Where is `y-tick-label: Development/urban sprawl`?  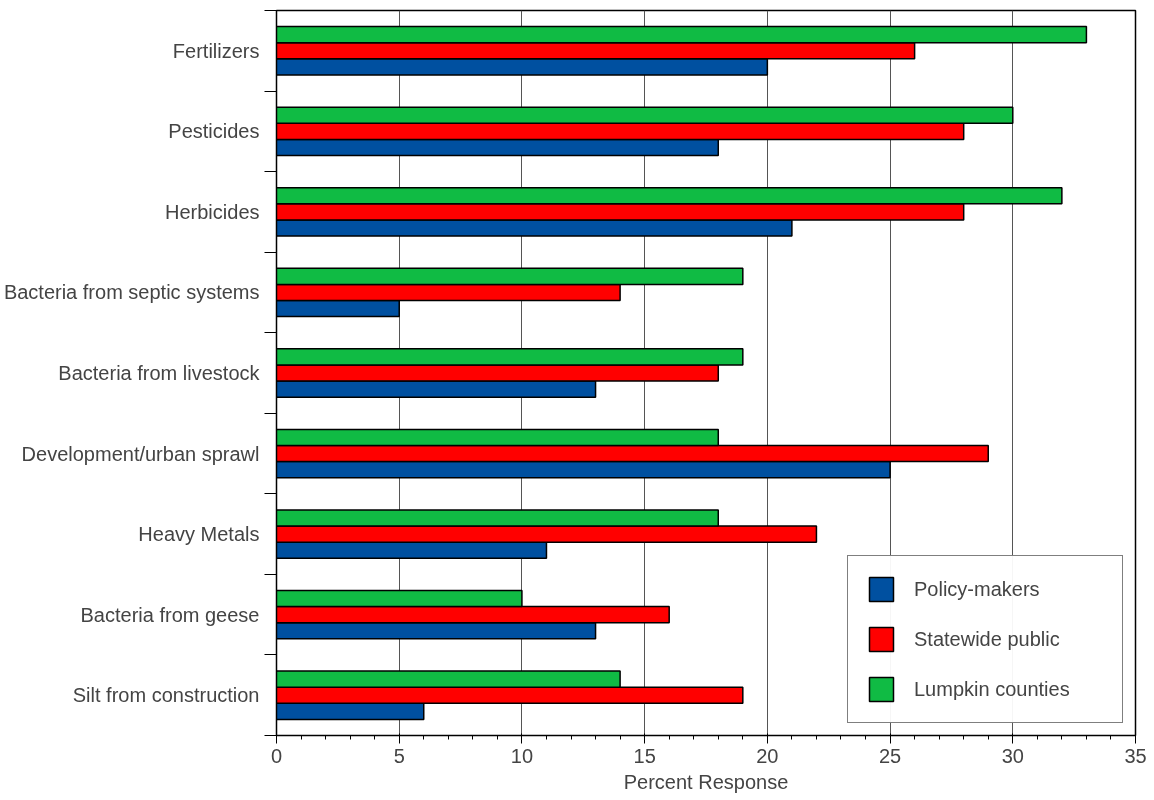
y-tick-label: Development/urban sprawl is located at coordinates (140, 453).